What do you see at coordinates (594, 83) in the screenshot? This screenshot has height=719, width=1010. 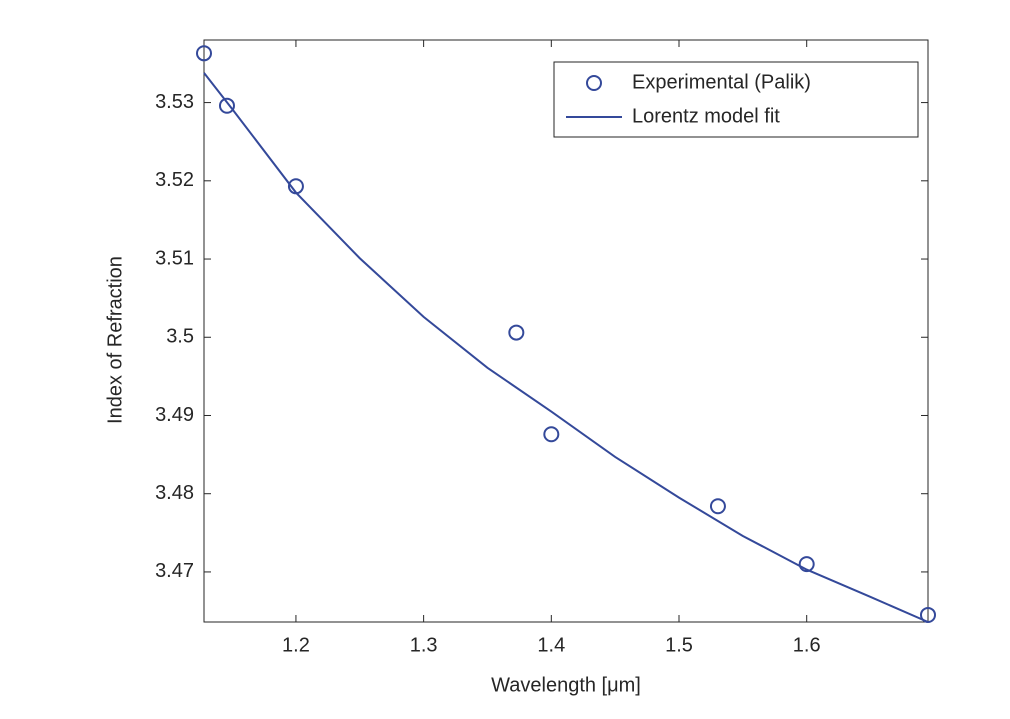 I see `legend-marker` at bounding box center [594, 83].